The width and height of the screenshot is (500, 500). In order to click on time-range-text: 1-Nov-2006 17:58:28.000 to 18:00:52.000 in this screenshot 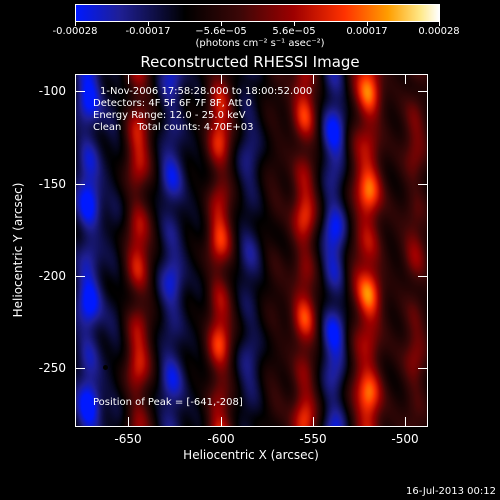, I will do `click(206, 91)`.